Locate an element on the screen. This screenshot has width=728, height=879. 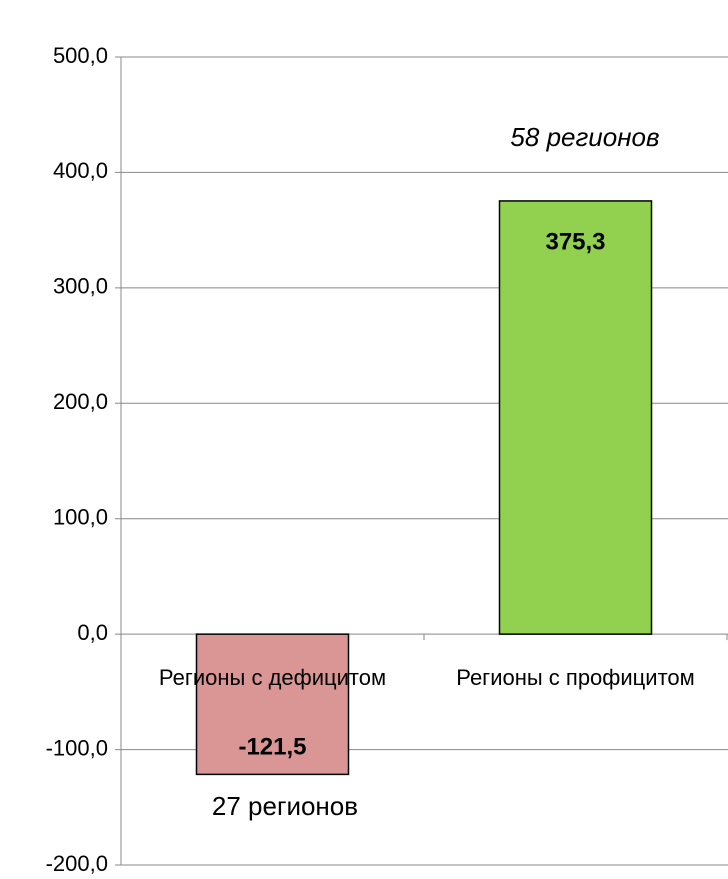
y-tick-label: 400,0 is located at coordinates (80, 170).